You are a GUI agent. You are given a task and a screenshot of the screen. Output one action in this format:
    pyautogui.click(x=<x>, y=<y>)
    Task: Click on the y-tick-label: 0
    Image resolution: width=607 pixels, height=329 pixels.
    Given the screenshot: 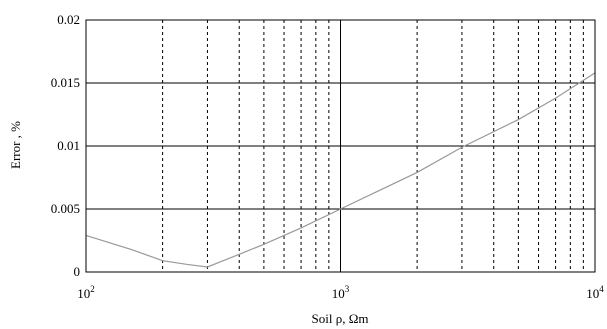 What is the action you would take?
    pyautogui.click(x=77, y=271)
    